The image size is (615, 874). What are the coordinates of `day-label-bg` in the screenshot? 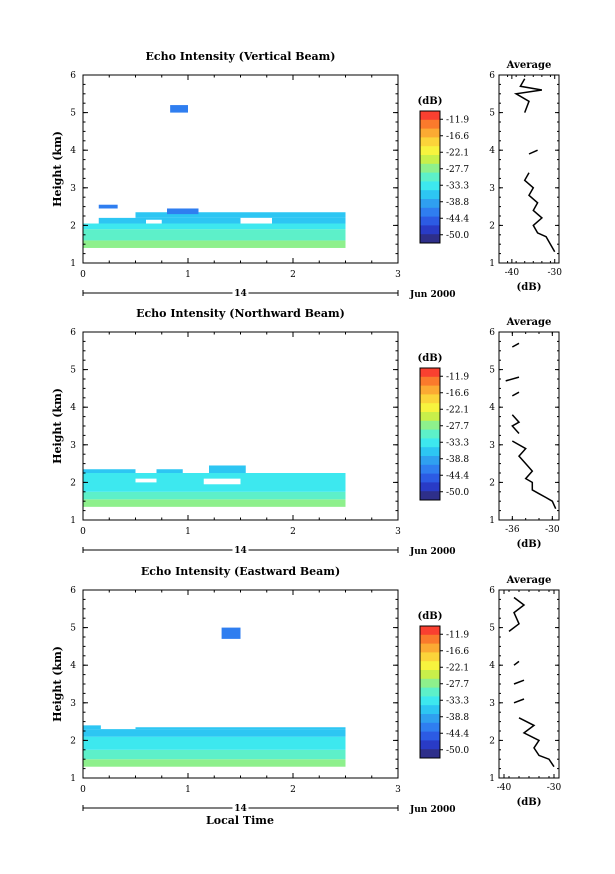 It's located at (240, 293).